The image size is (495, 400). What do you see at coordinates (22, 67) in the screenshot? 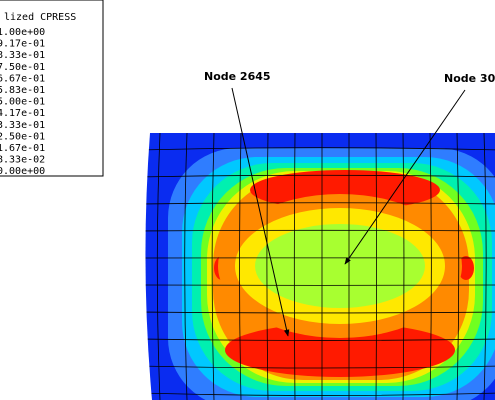
I see `legend-value: 7.50e-01` at bounding box center [22, 67].